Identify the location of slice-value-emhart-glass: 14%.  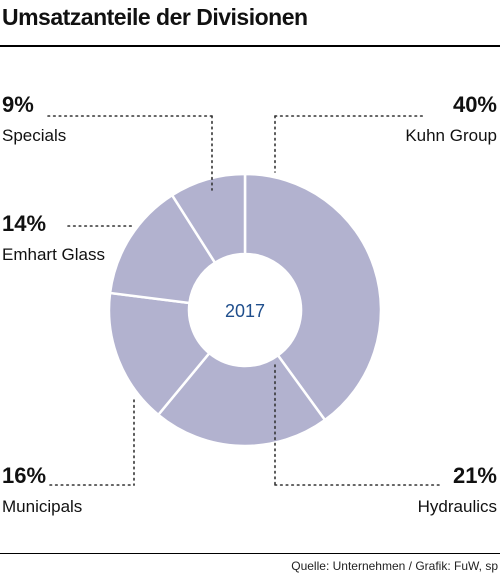
(24, 223).